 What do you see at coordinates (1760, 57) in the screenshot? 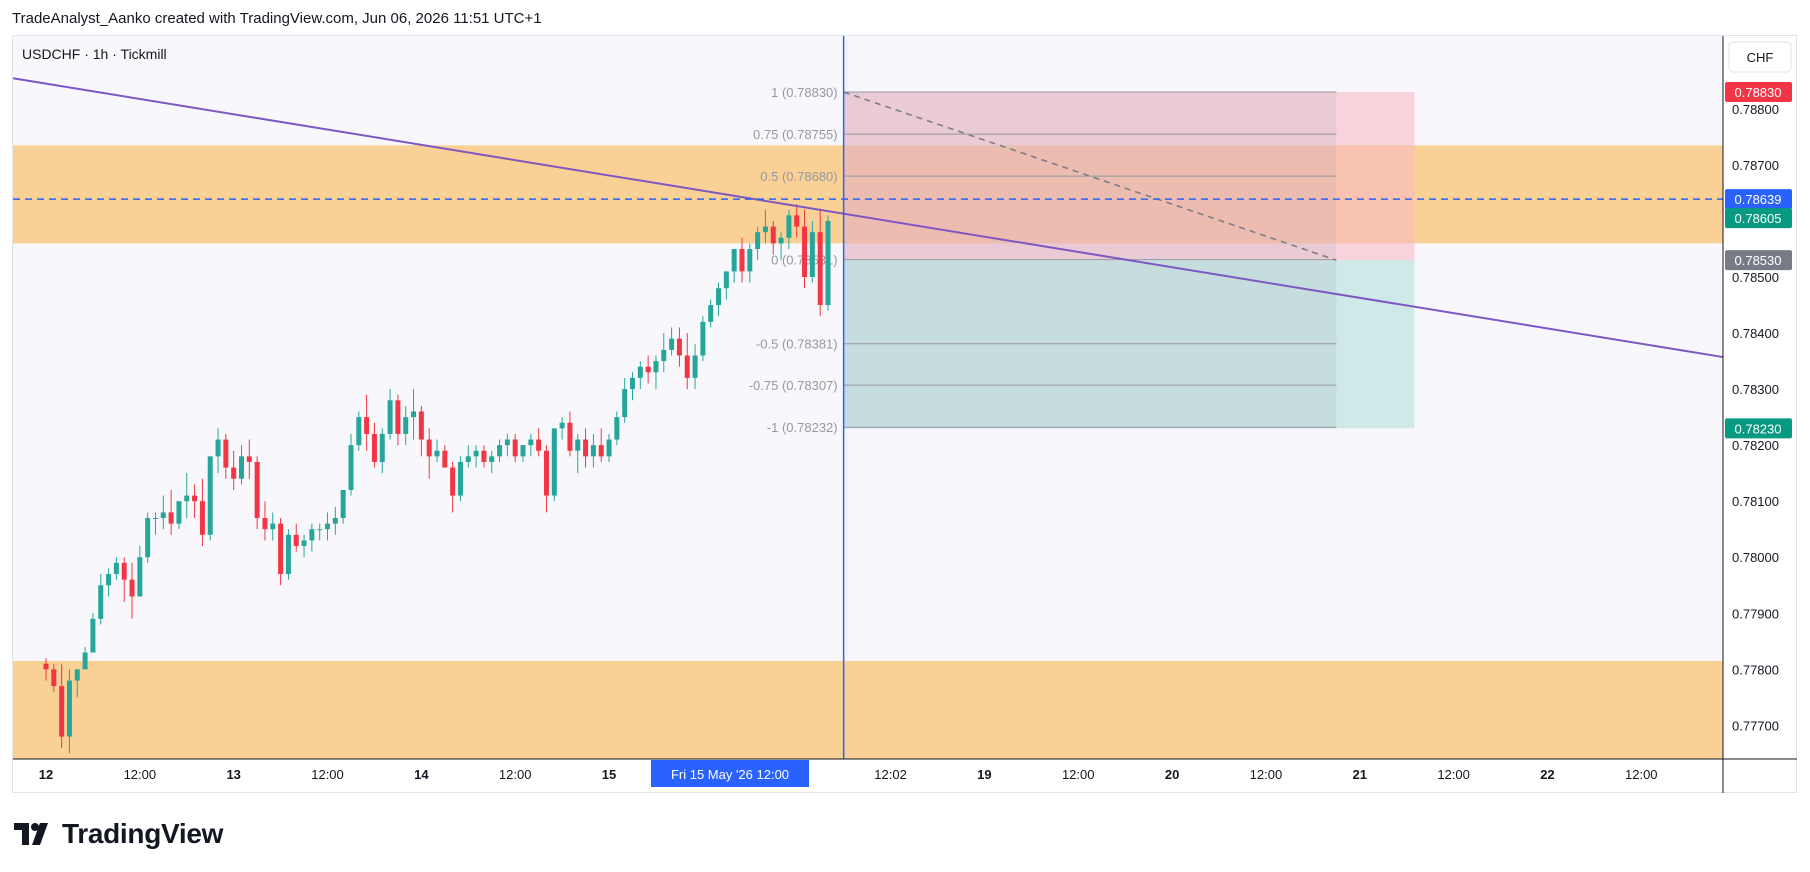
I see `currency-button` at bounding box center [1760, 57].